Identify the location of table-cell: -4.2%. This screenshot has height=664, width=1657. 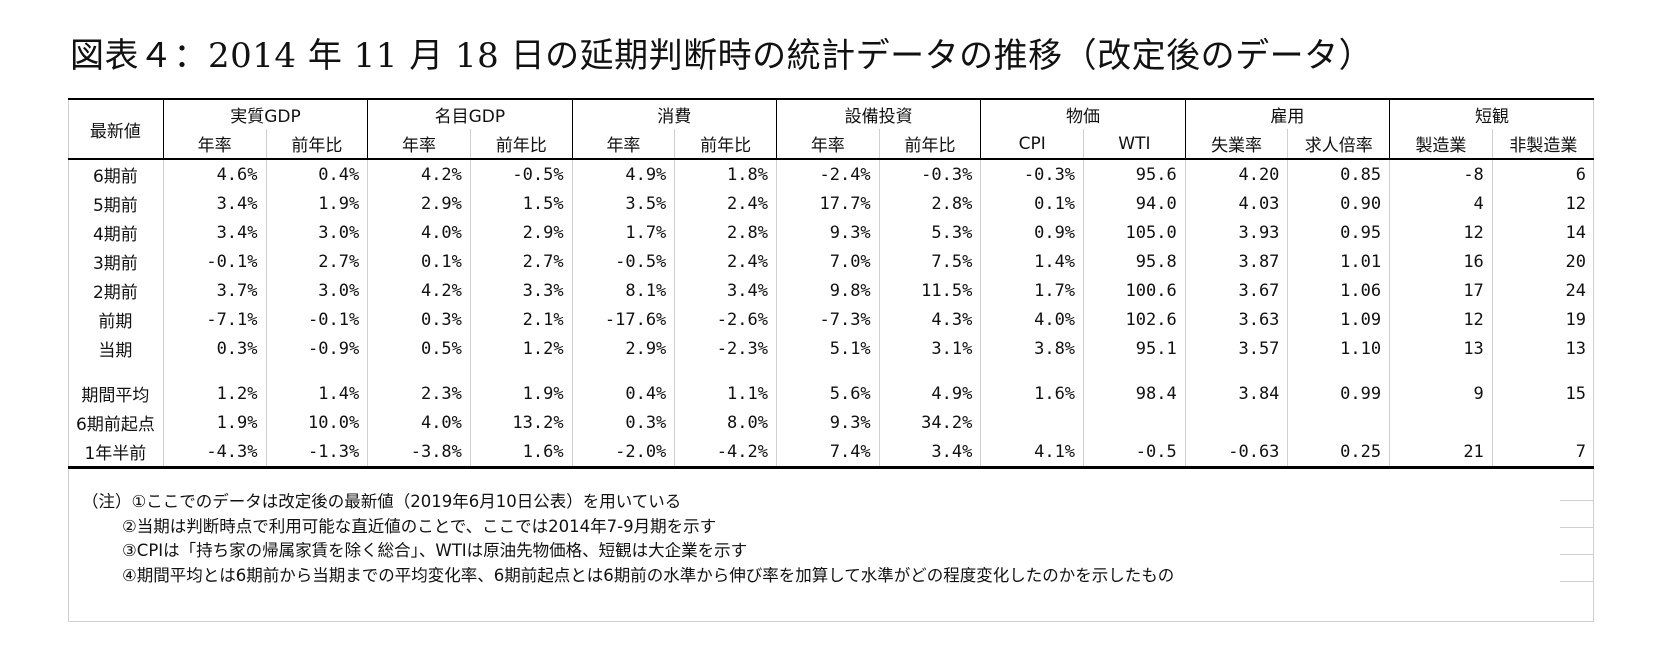
(725, 453).